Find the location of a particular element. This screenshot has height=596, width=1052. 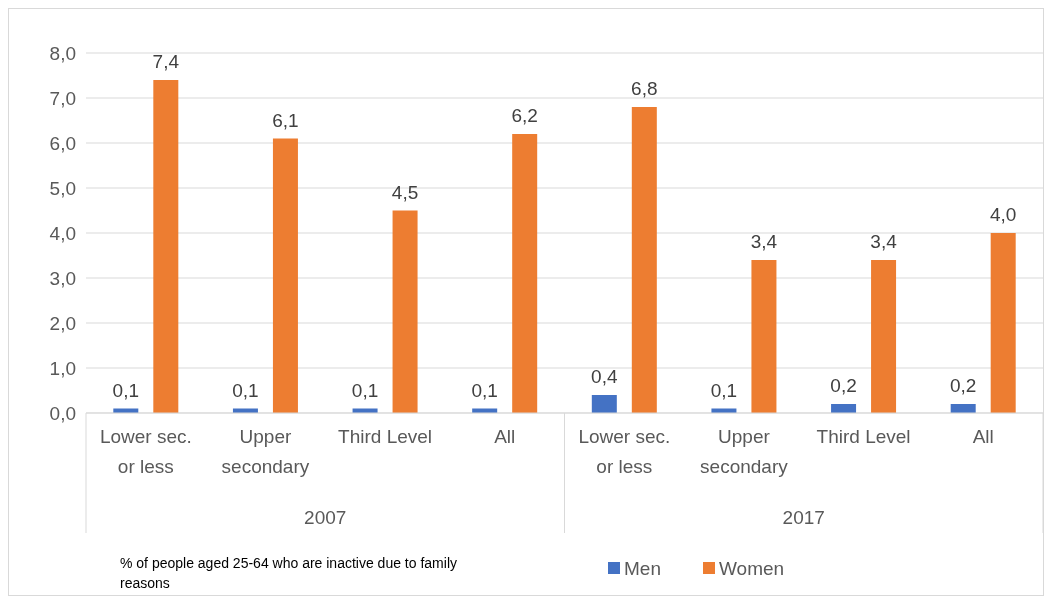

y-tick-label: 2,0 is located at coordinates (62, 323).